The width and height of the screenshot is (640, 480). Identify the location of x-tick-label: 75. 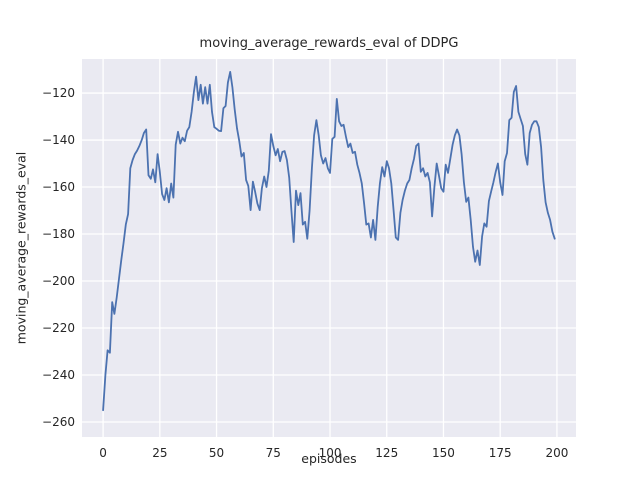
(273, 453).